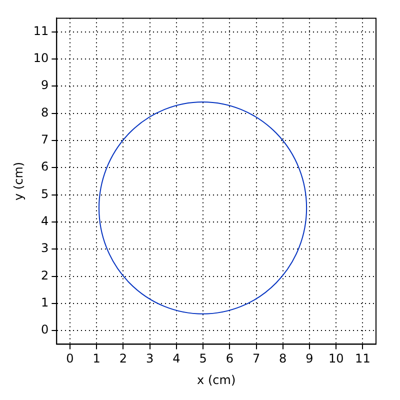 The height and width of the screenshot is (400, 400). What do you see at coordinates (123, 359) in the screenshot?
I see `x-tick-label: 2` at bounding box center [123, 359].